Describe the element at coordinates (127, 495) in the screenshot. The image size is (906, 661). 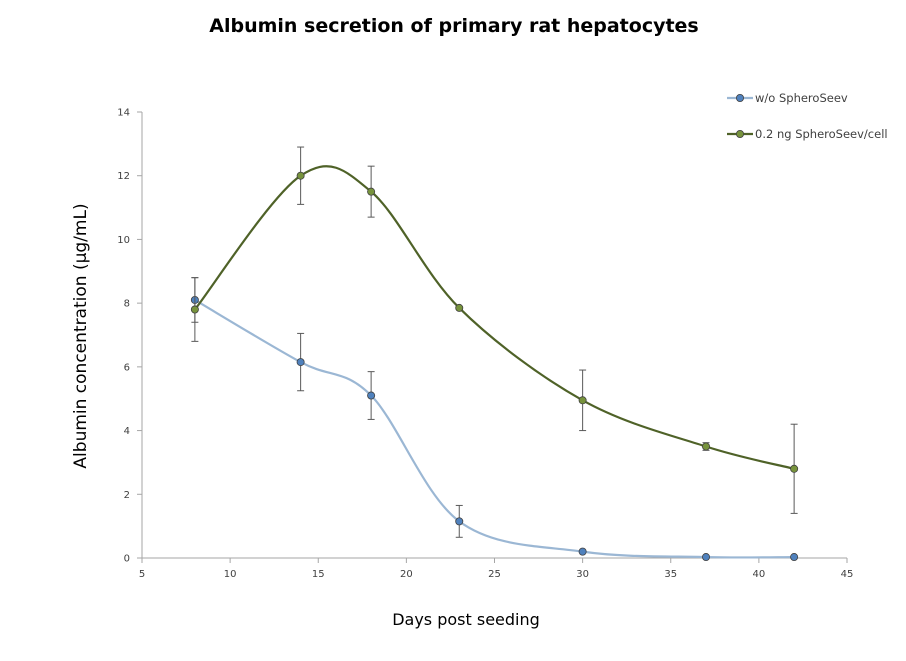
I see `y-tick-label: 2` at that location.